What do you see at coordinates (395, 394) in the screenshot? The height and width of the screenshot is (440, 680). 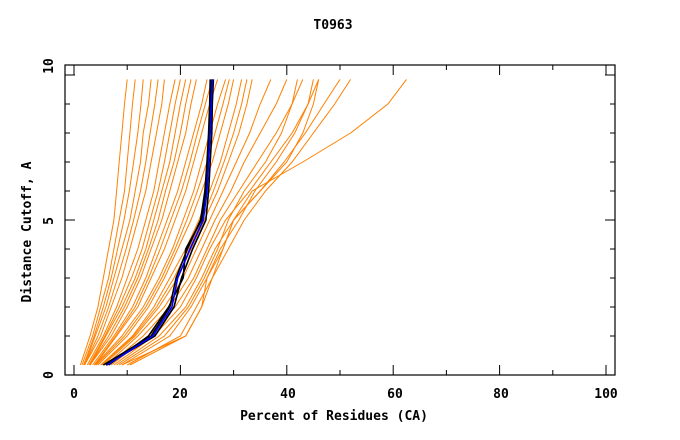 I see `x-tick-label: 60` at bounding box center [395, 394].